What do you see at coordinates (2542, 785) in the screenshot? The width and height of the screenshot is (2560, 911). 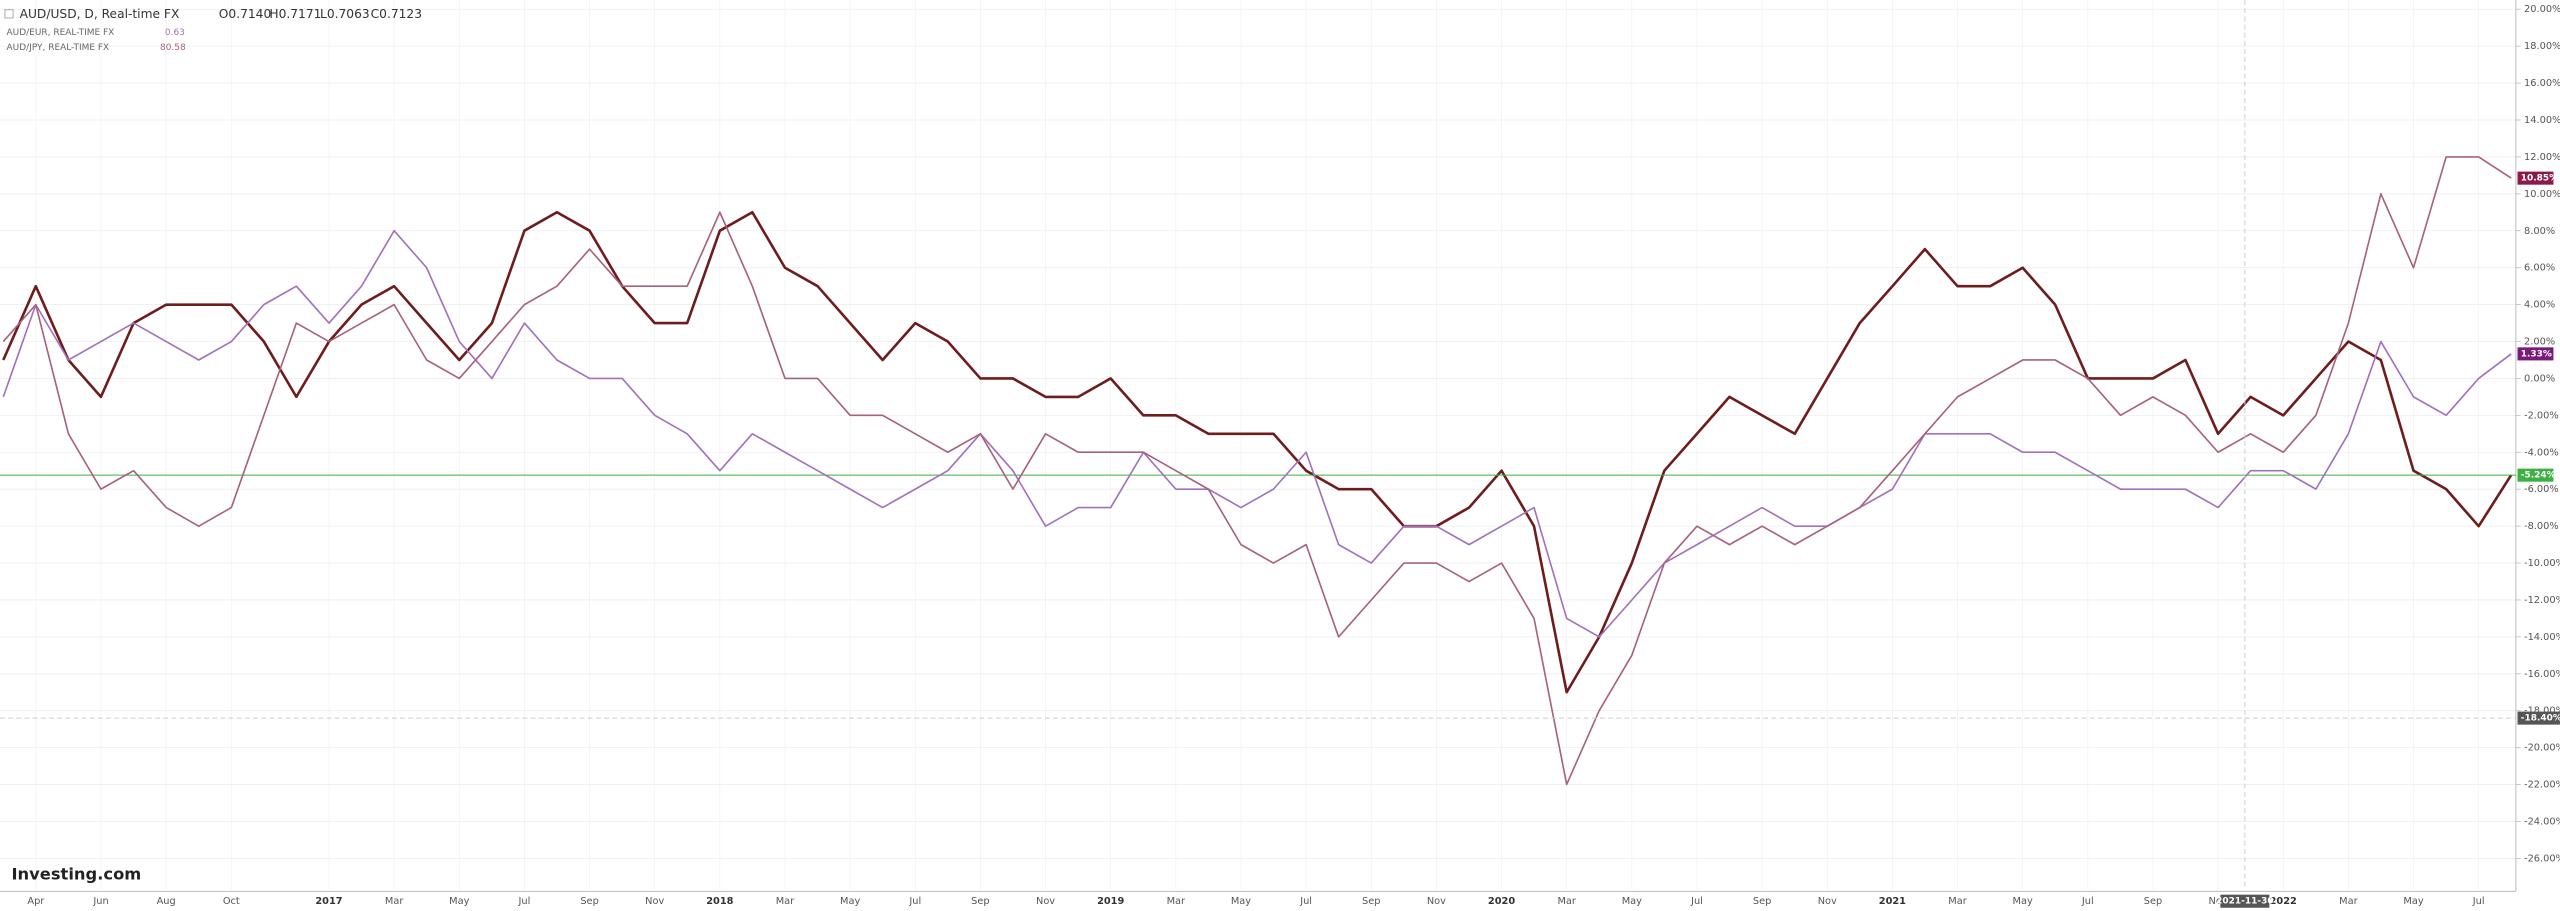 I see `y-tick-label: -22.00%` at bounding box center [2542, 785].